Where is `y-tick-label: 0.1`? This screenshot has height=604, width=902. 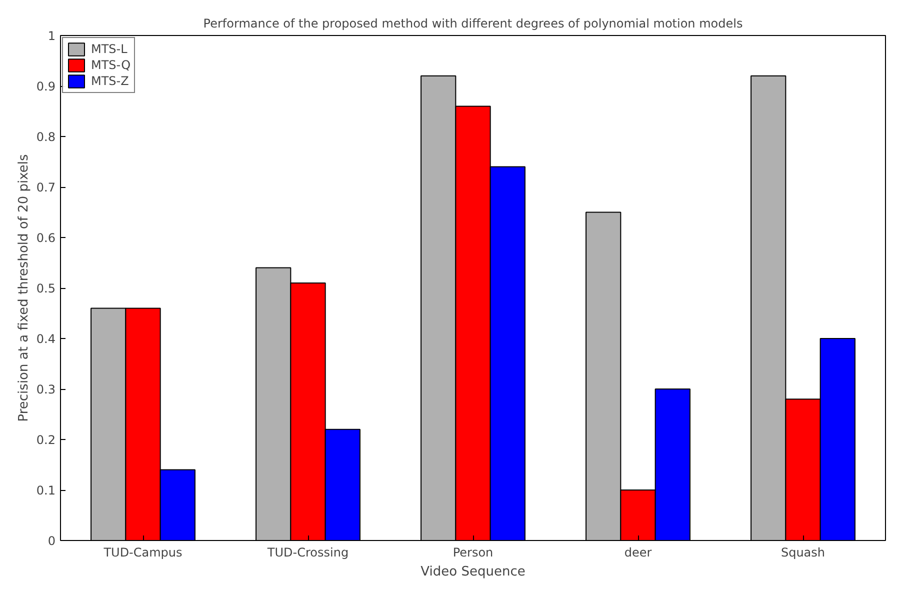 y-tick-label: 0.1 is located at coordinates (46, 491).